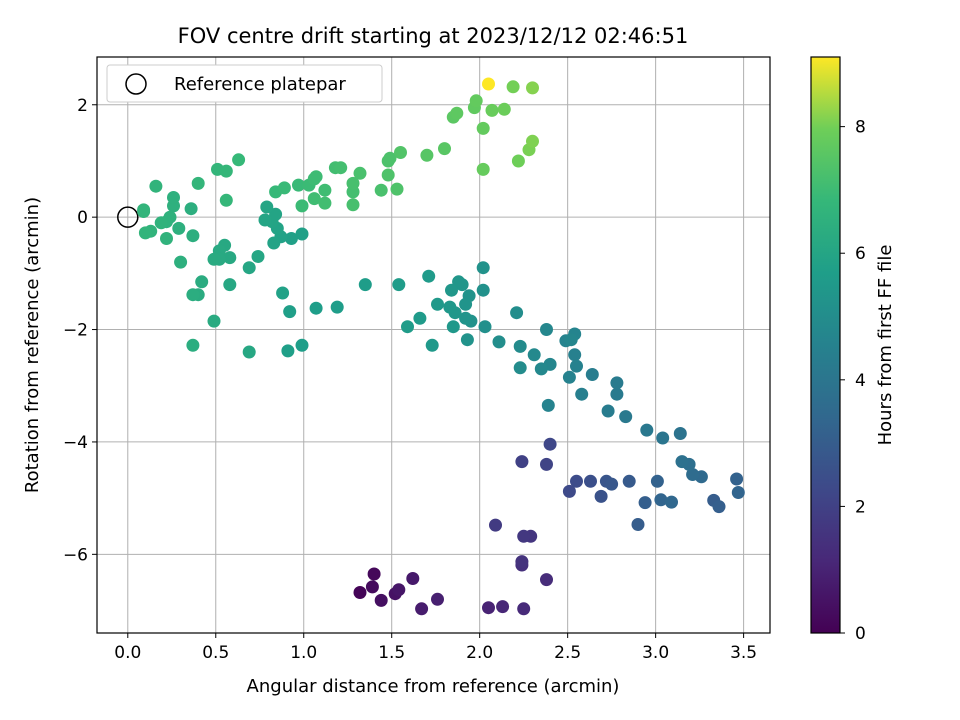 This screenshot has height=720, width=960. What do you see at coordinates (244, 83) in the screenshot?
I see `legend: Reference platepar` at bounding box center [244, 83].